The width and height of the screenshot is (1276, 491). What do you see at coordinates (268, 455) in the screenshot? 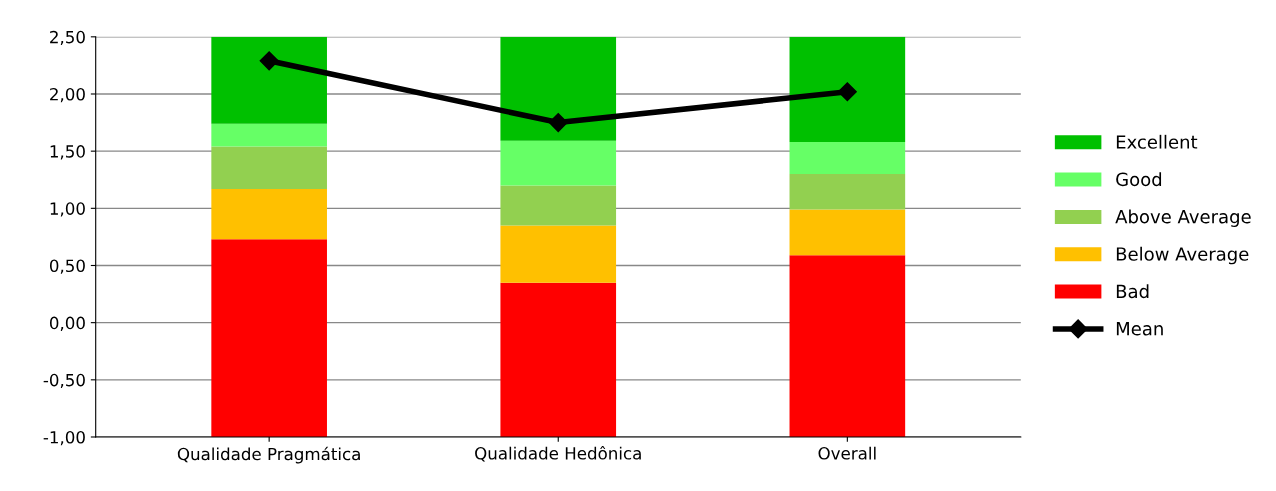
I see `x-tick-label: Qualidade Pragmática` at bounding box center [268, 455].